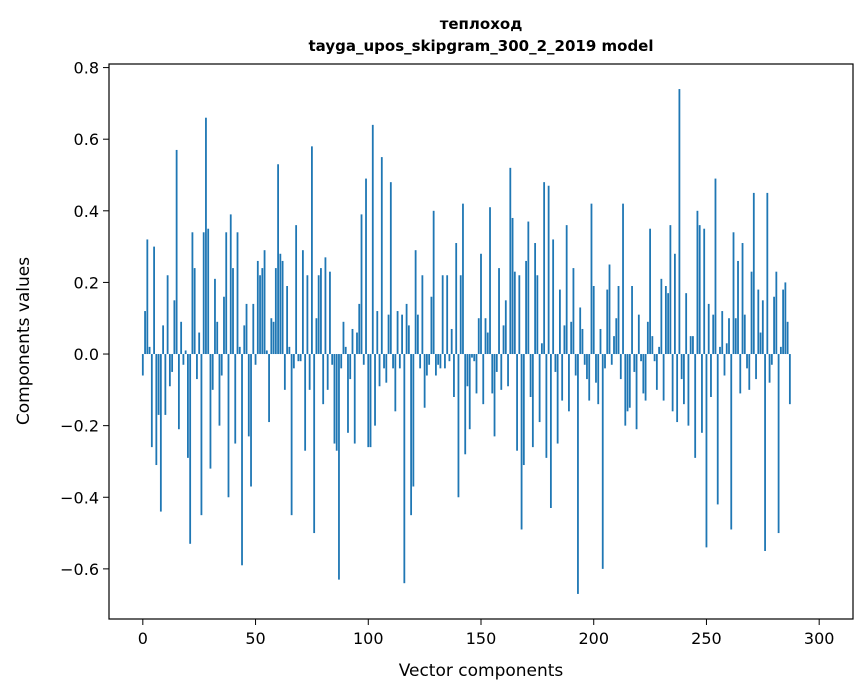  What do you see at coordinates (819, 638) in the screenshot?
I see `x-tick-label: 300` at bounding box center [819, 638].